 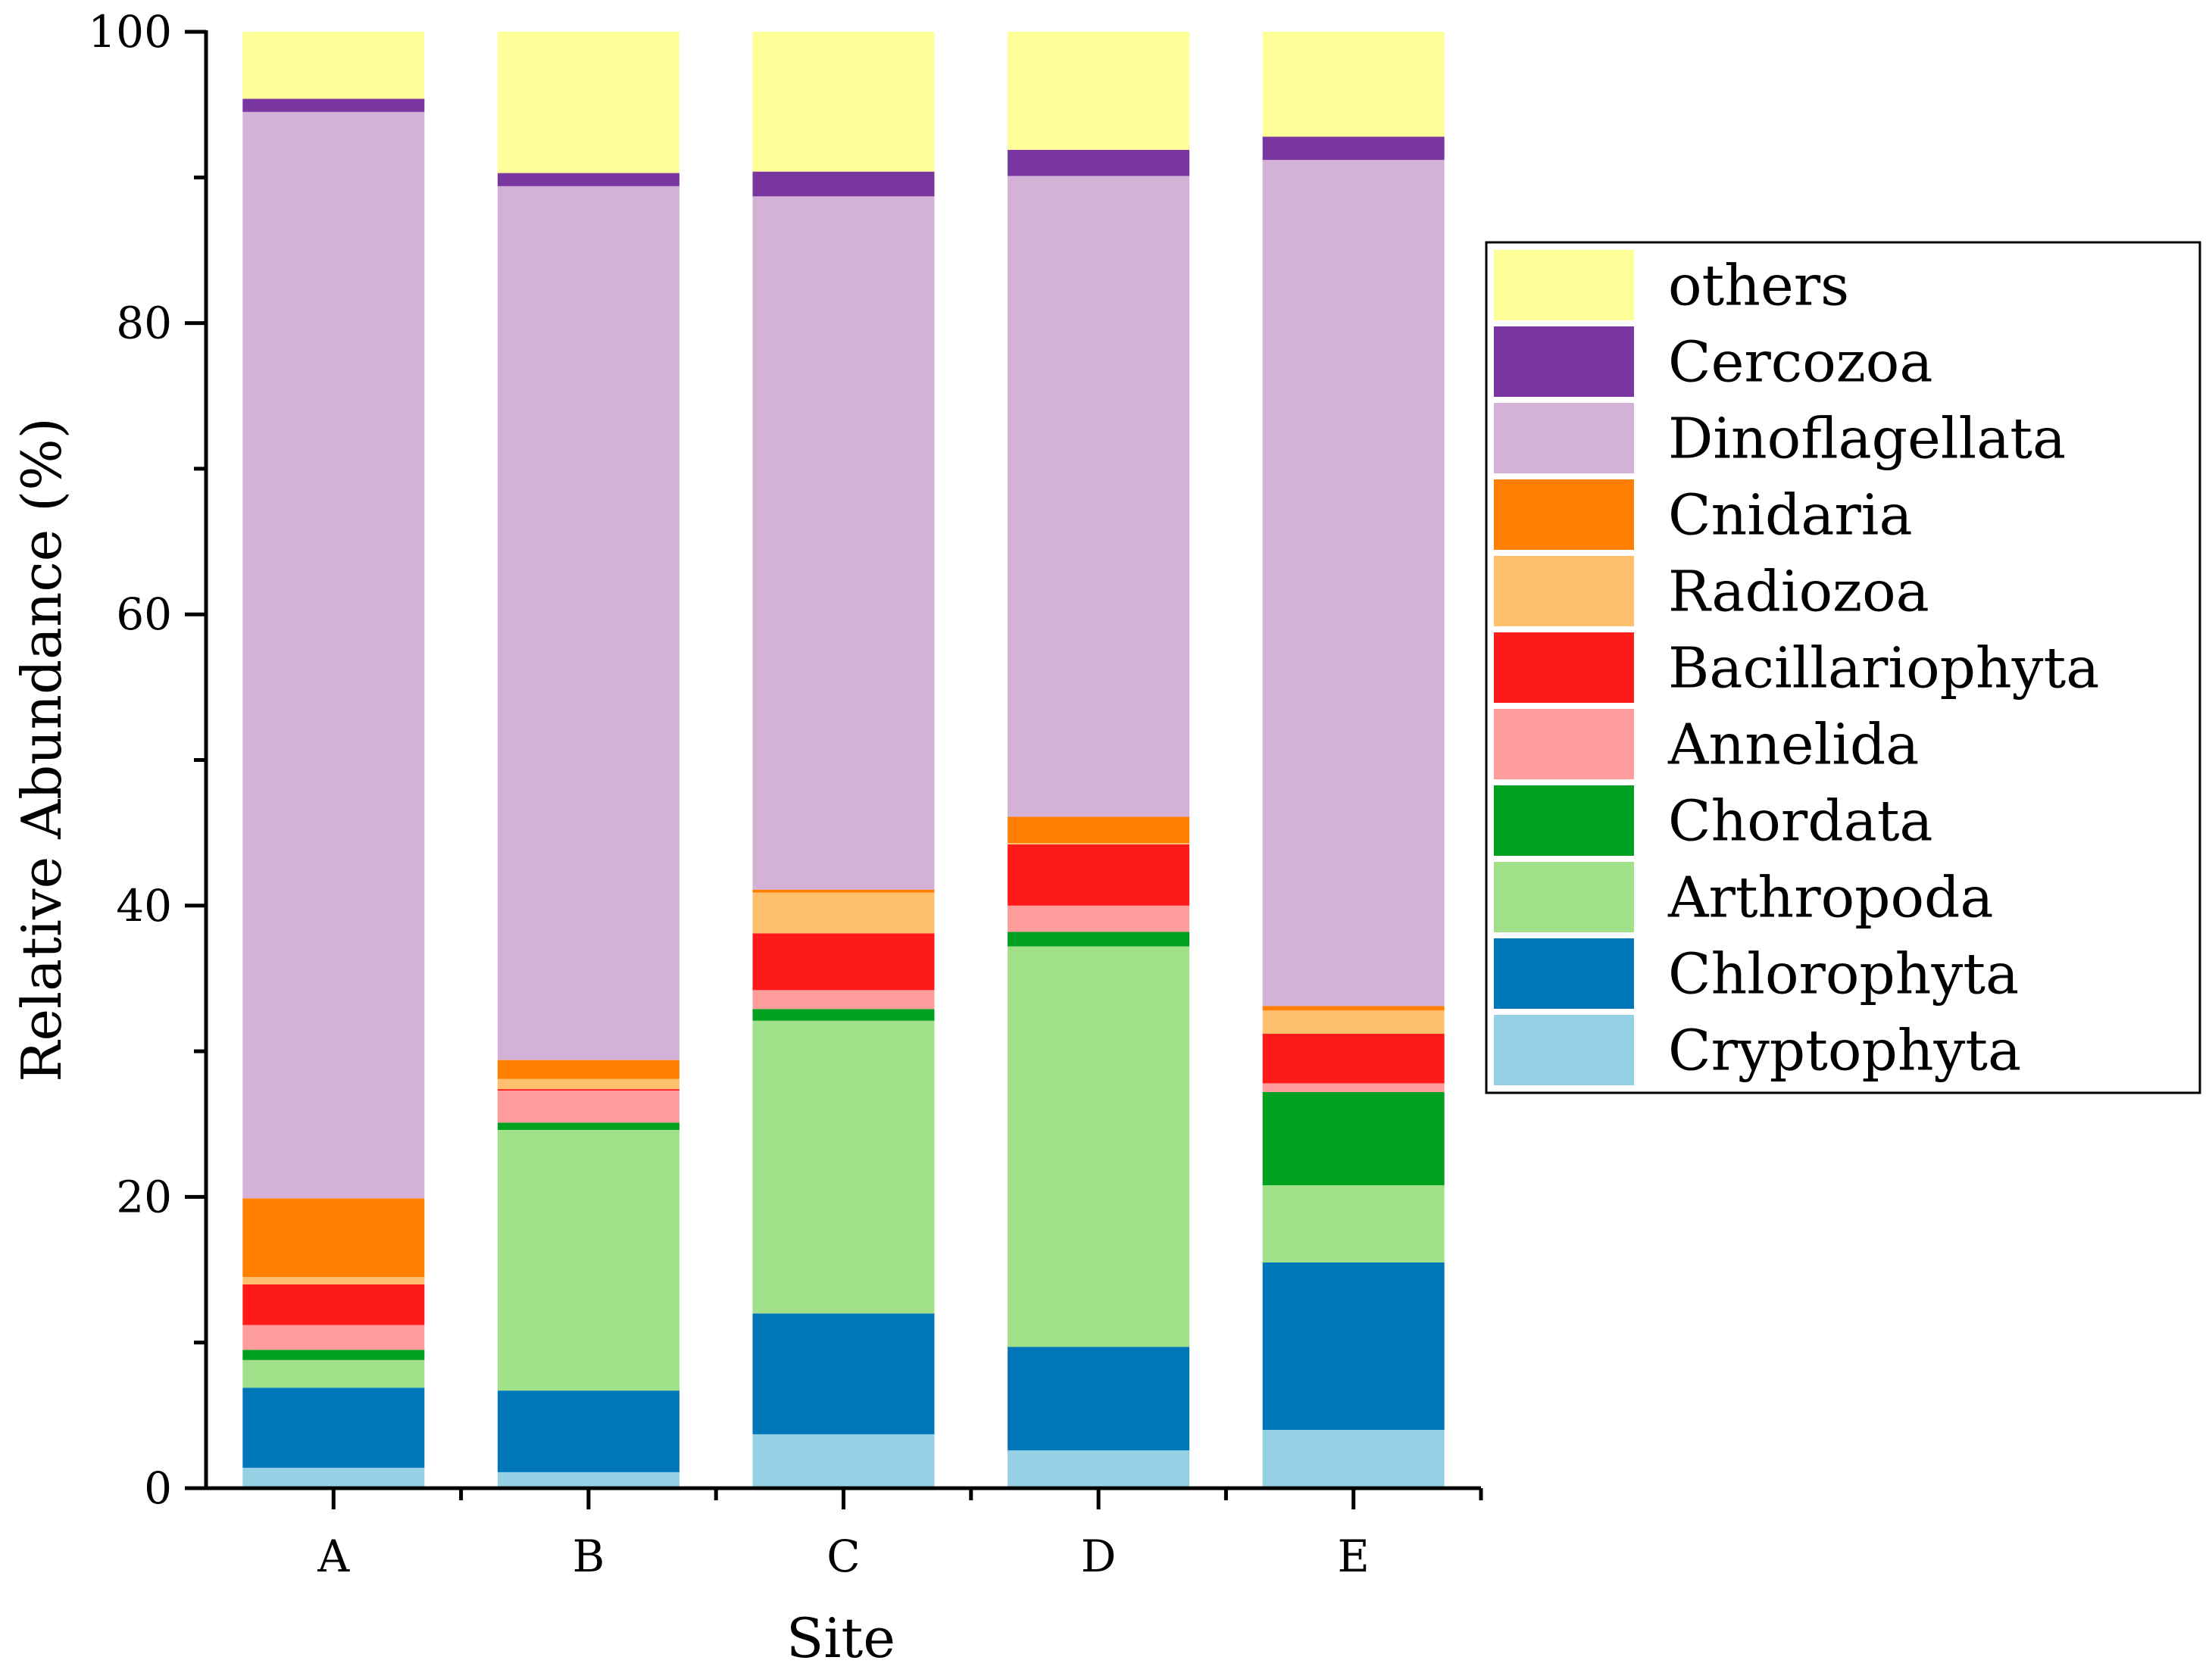 What do you see at coordinates (589, 1126) in the screenshot?
I see `bar-segment-B-chordata` at bounding box center [589, 1126].